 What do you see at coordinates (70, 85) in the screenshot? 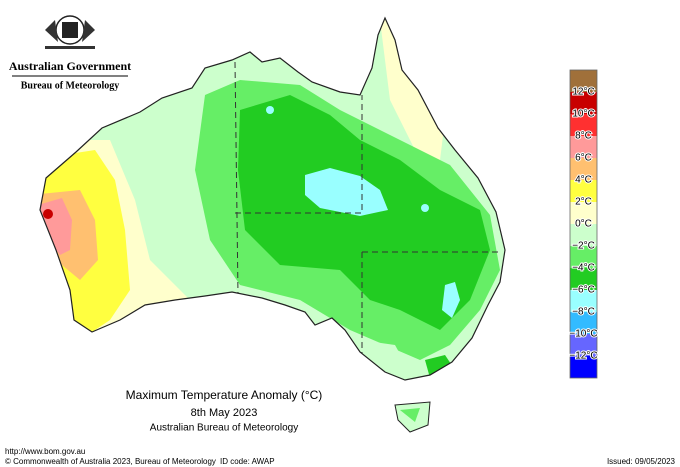
I see `agency-name: Bureau of Meteorology` at bounding box center [70, 85].